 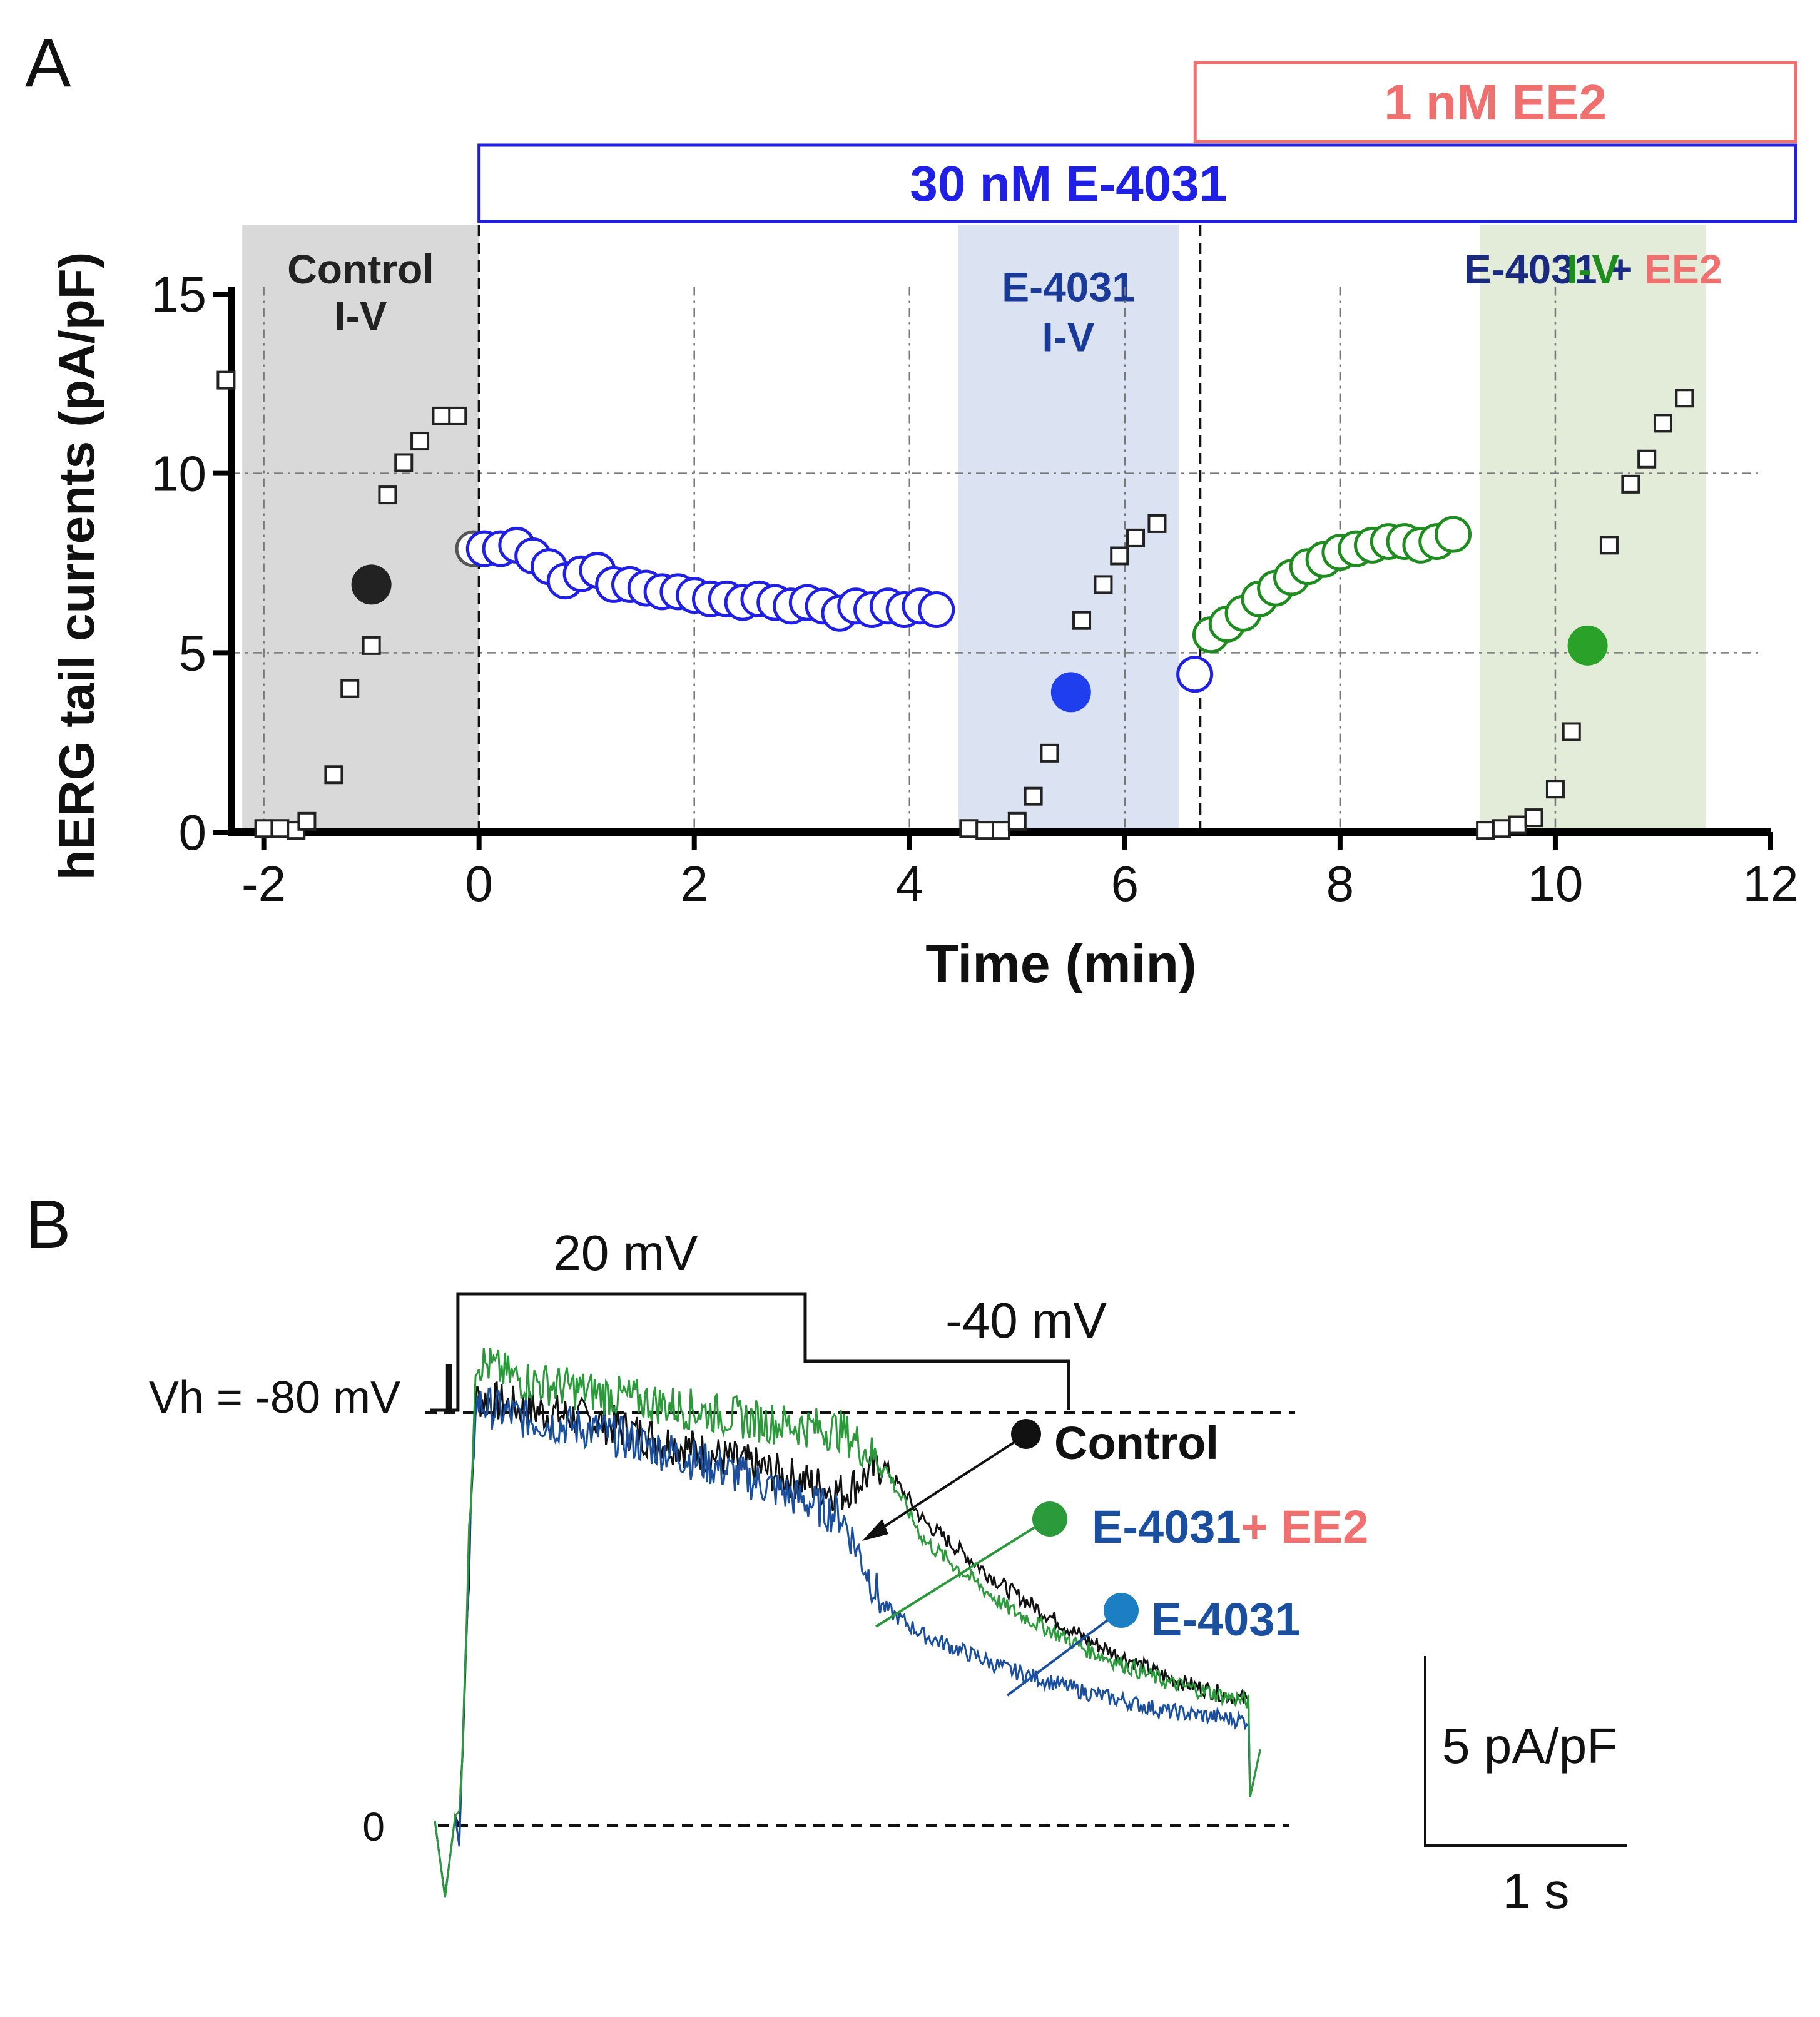 I want to click on drug-application-bars: 1 nM EE2 30 nM E-4031, so click(x=1137, y=142).